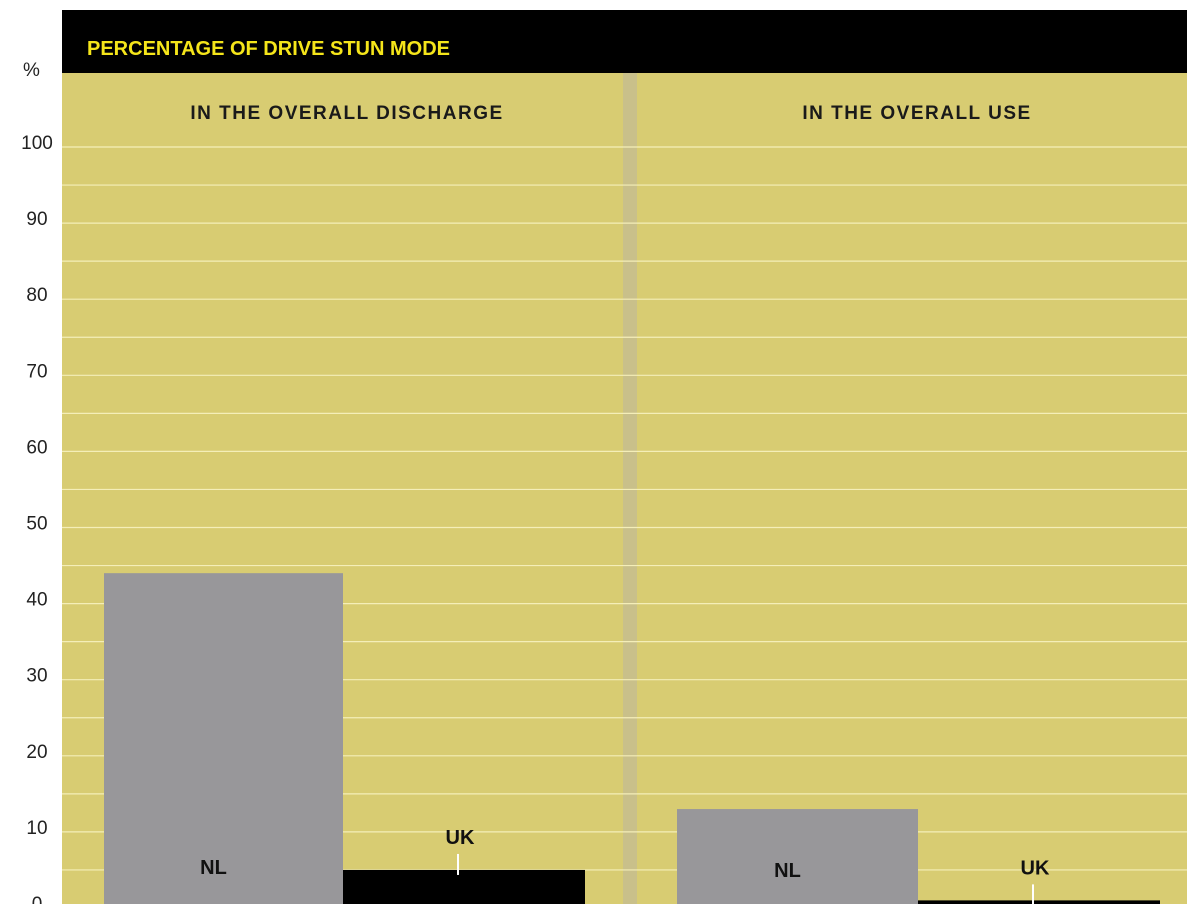 Image resolution: width=1187 pixels, height=904 pixels. What do you see at coordinates (37, 143) in the screenshot?
I see `y-tick-label: 100` at bounding box center [37, 143].